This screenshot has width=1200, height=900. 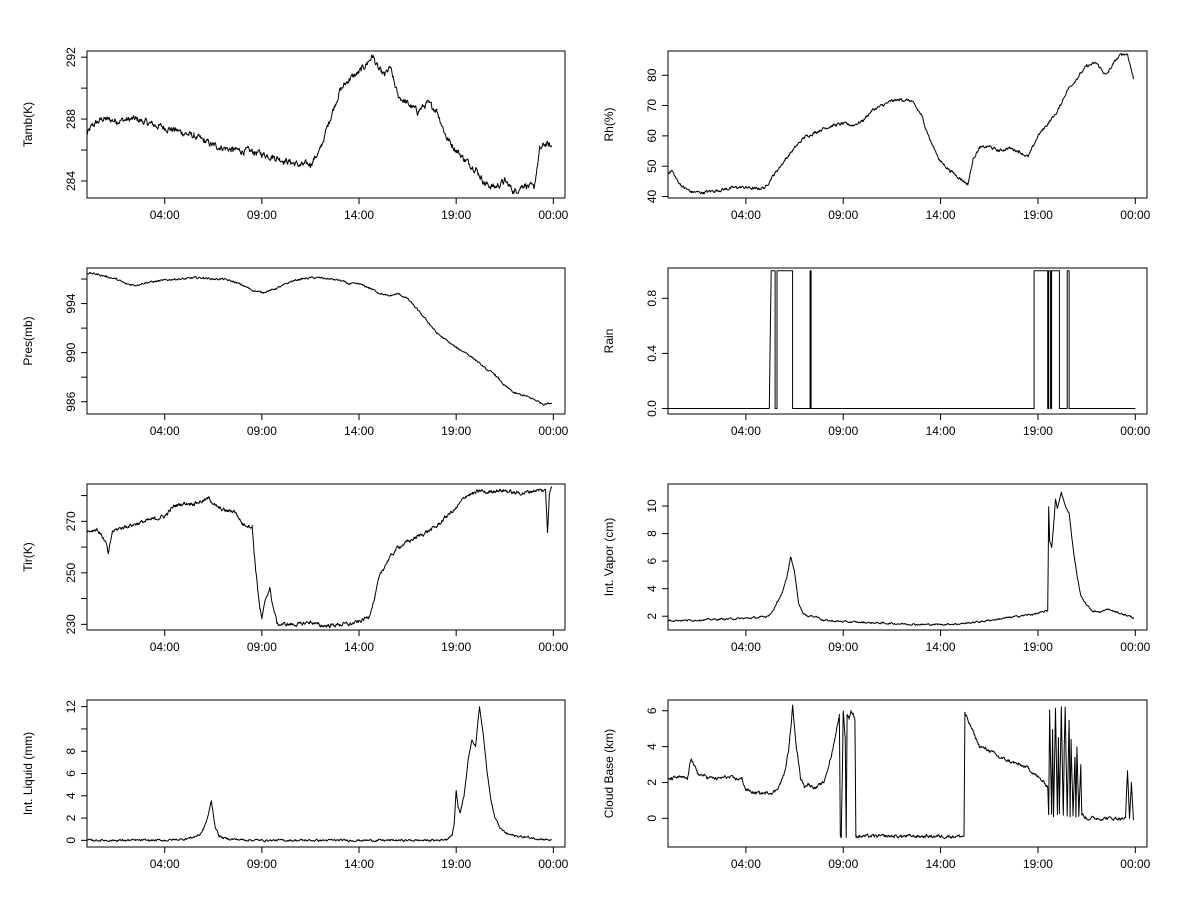 I want to click on y-axis-label: Int. Liquid (mm), so click(x=28, y=773).